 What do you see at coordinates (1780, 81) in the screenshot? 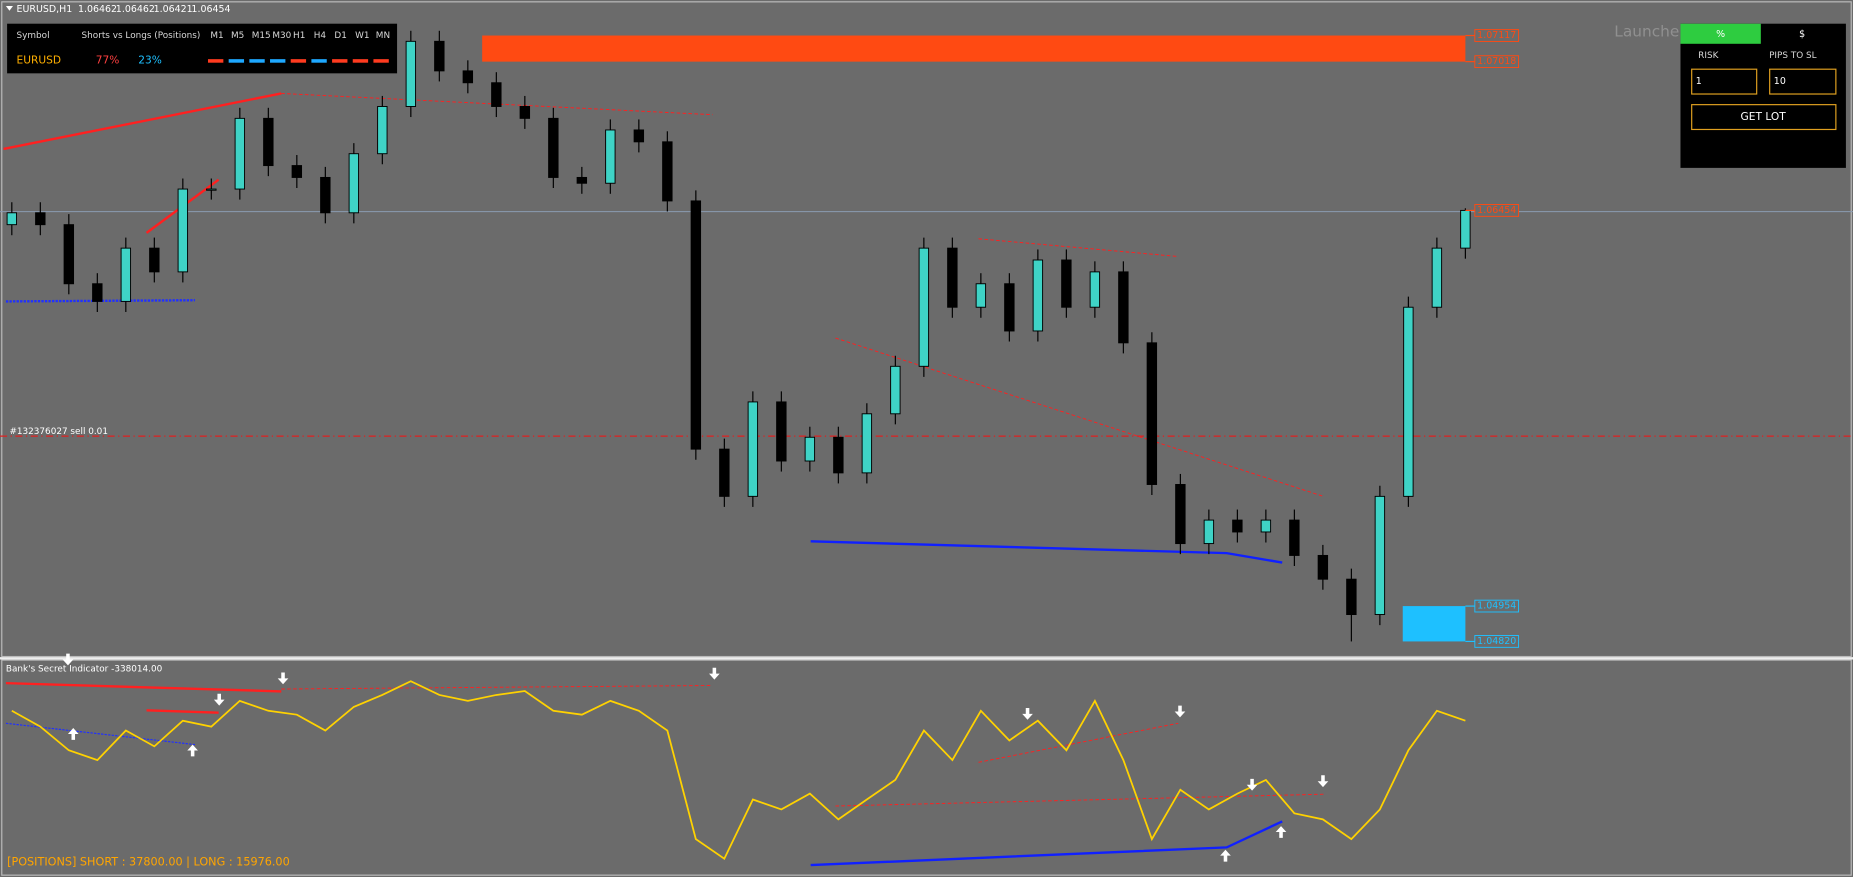
I see `pips-value: 10` at bounding box center [1780, 81].